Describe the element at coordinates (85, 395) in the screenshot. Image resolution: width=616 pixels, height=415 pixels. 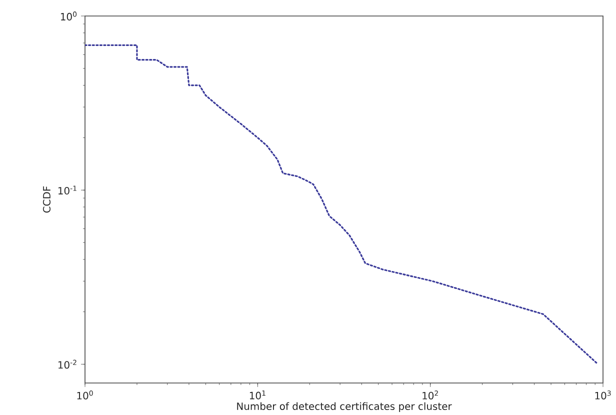
I see `x-tick-label: 10$^{0}$` at that location.